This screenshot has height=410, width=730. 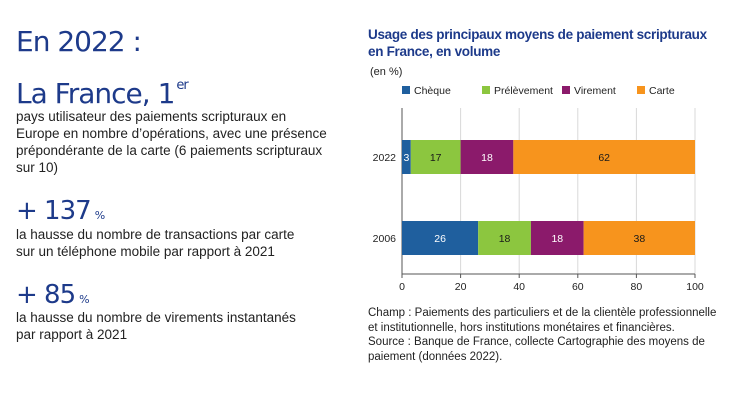 I want to click on rank-superscript: er, so click(x=182, y=85).